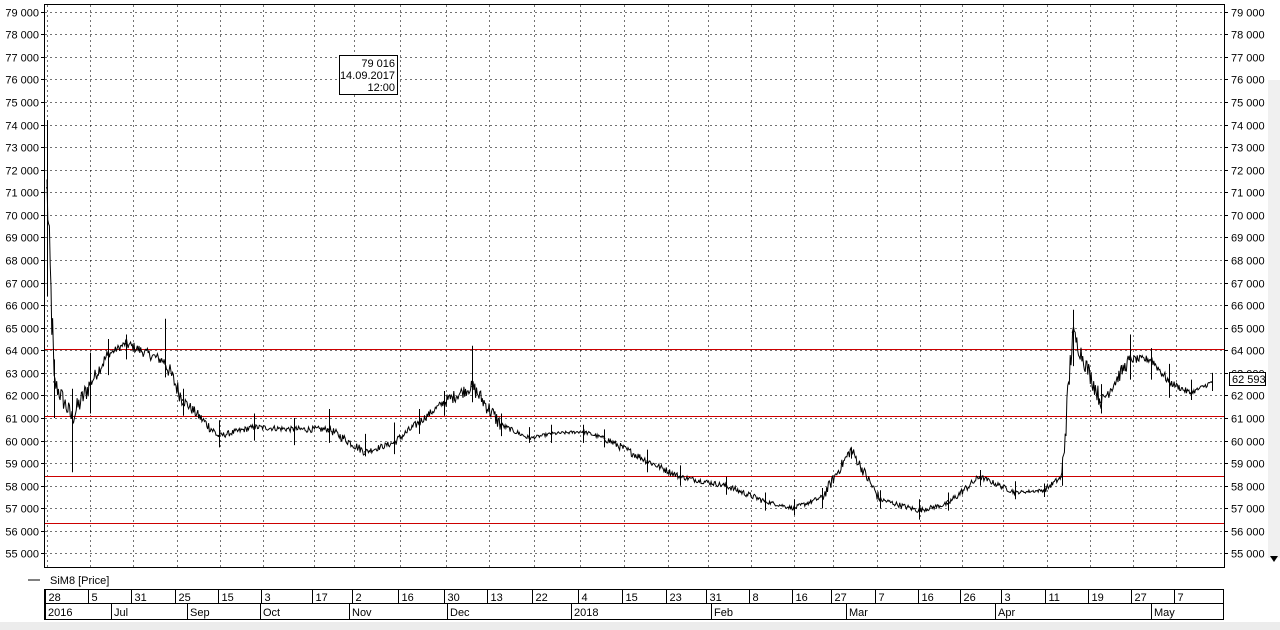  Describe the element at coordinates (185, 598) in the screenshot. I see `day-label: 25` at that location.